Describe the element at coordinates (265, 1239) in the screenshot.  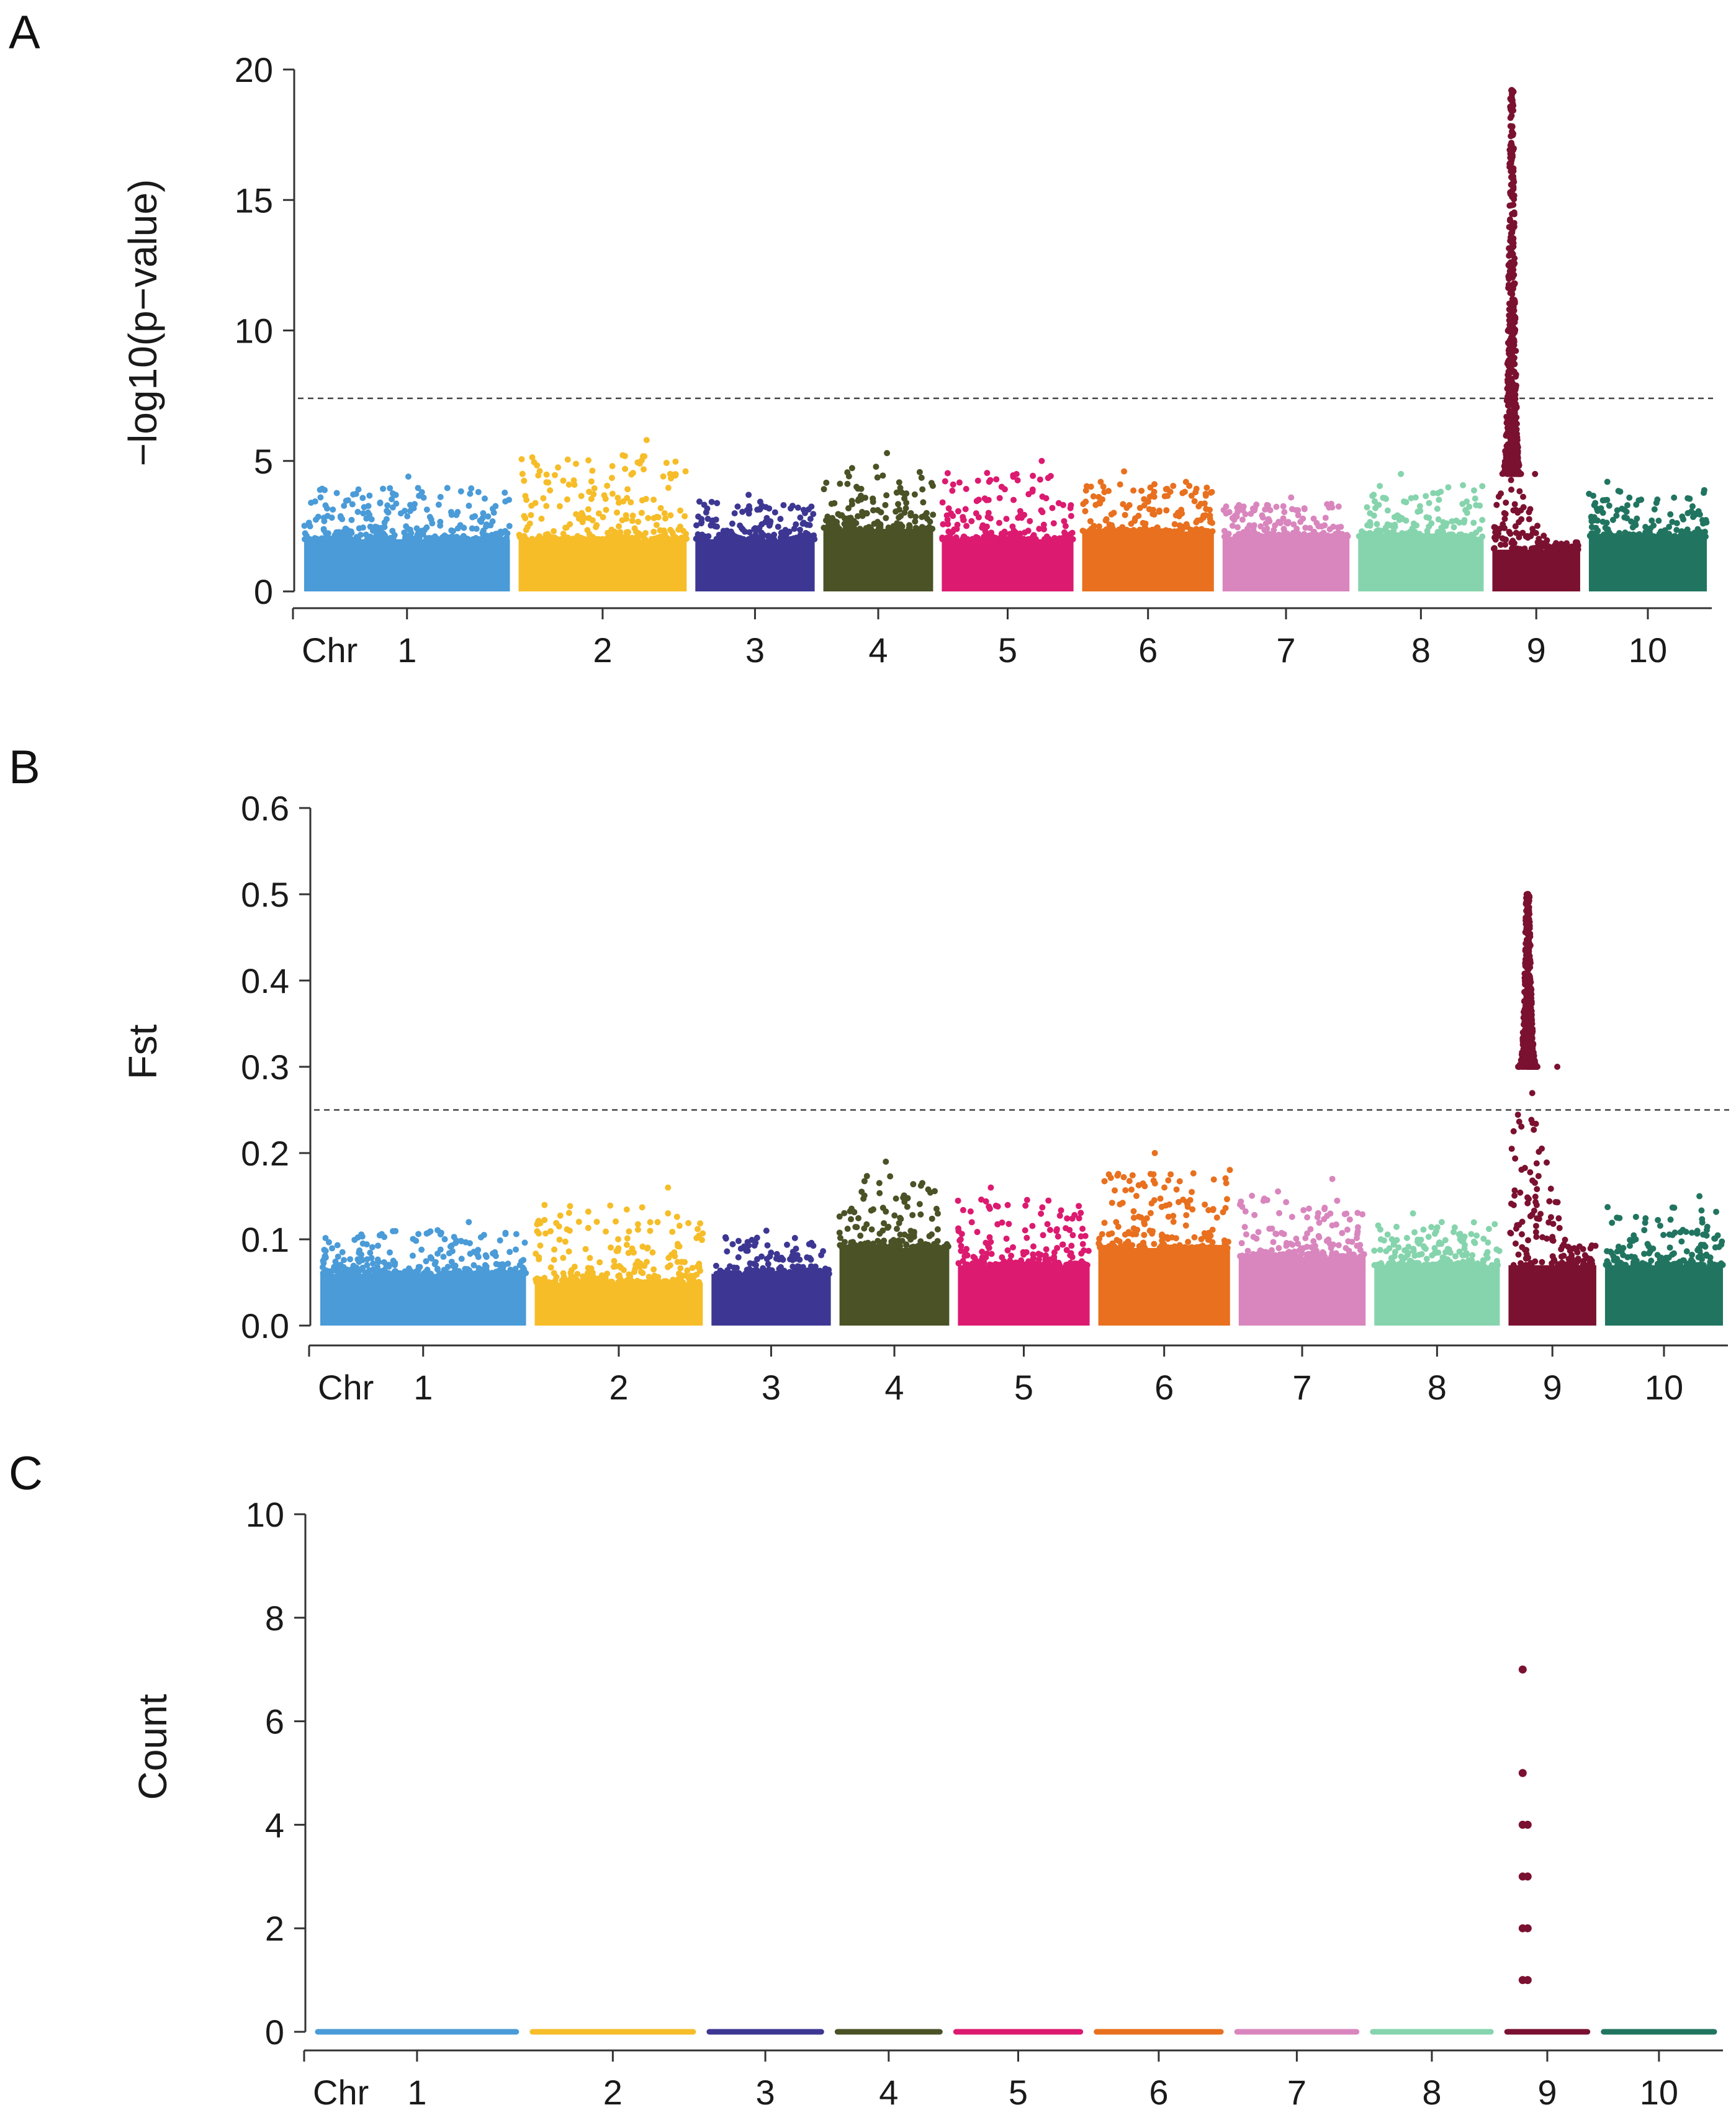
I see `y-tick-label: 0.1` at that location.